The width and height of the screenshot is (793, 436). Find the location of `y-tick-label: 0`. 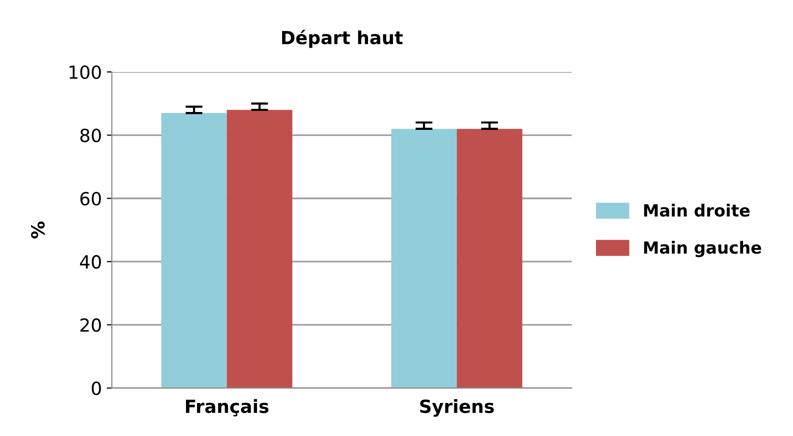

y-tick-label: 0 is located at coordinates (96, 389).